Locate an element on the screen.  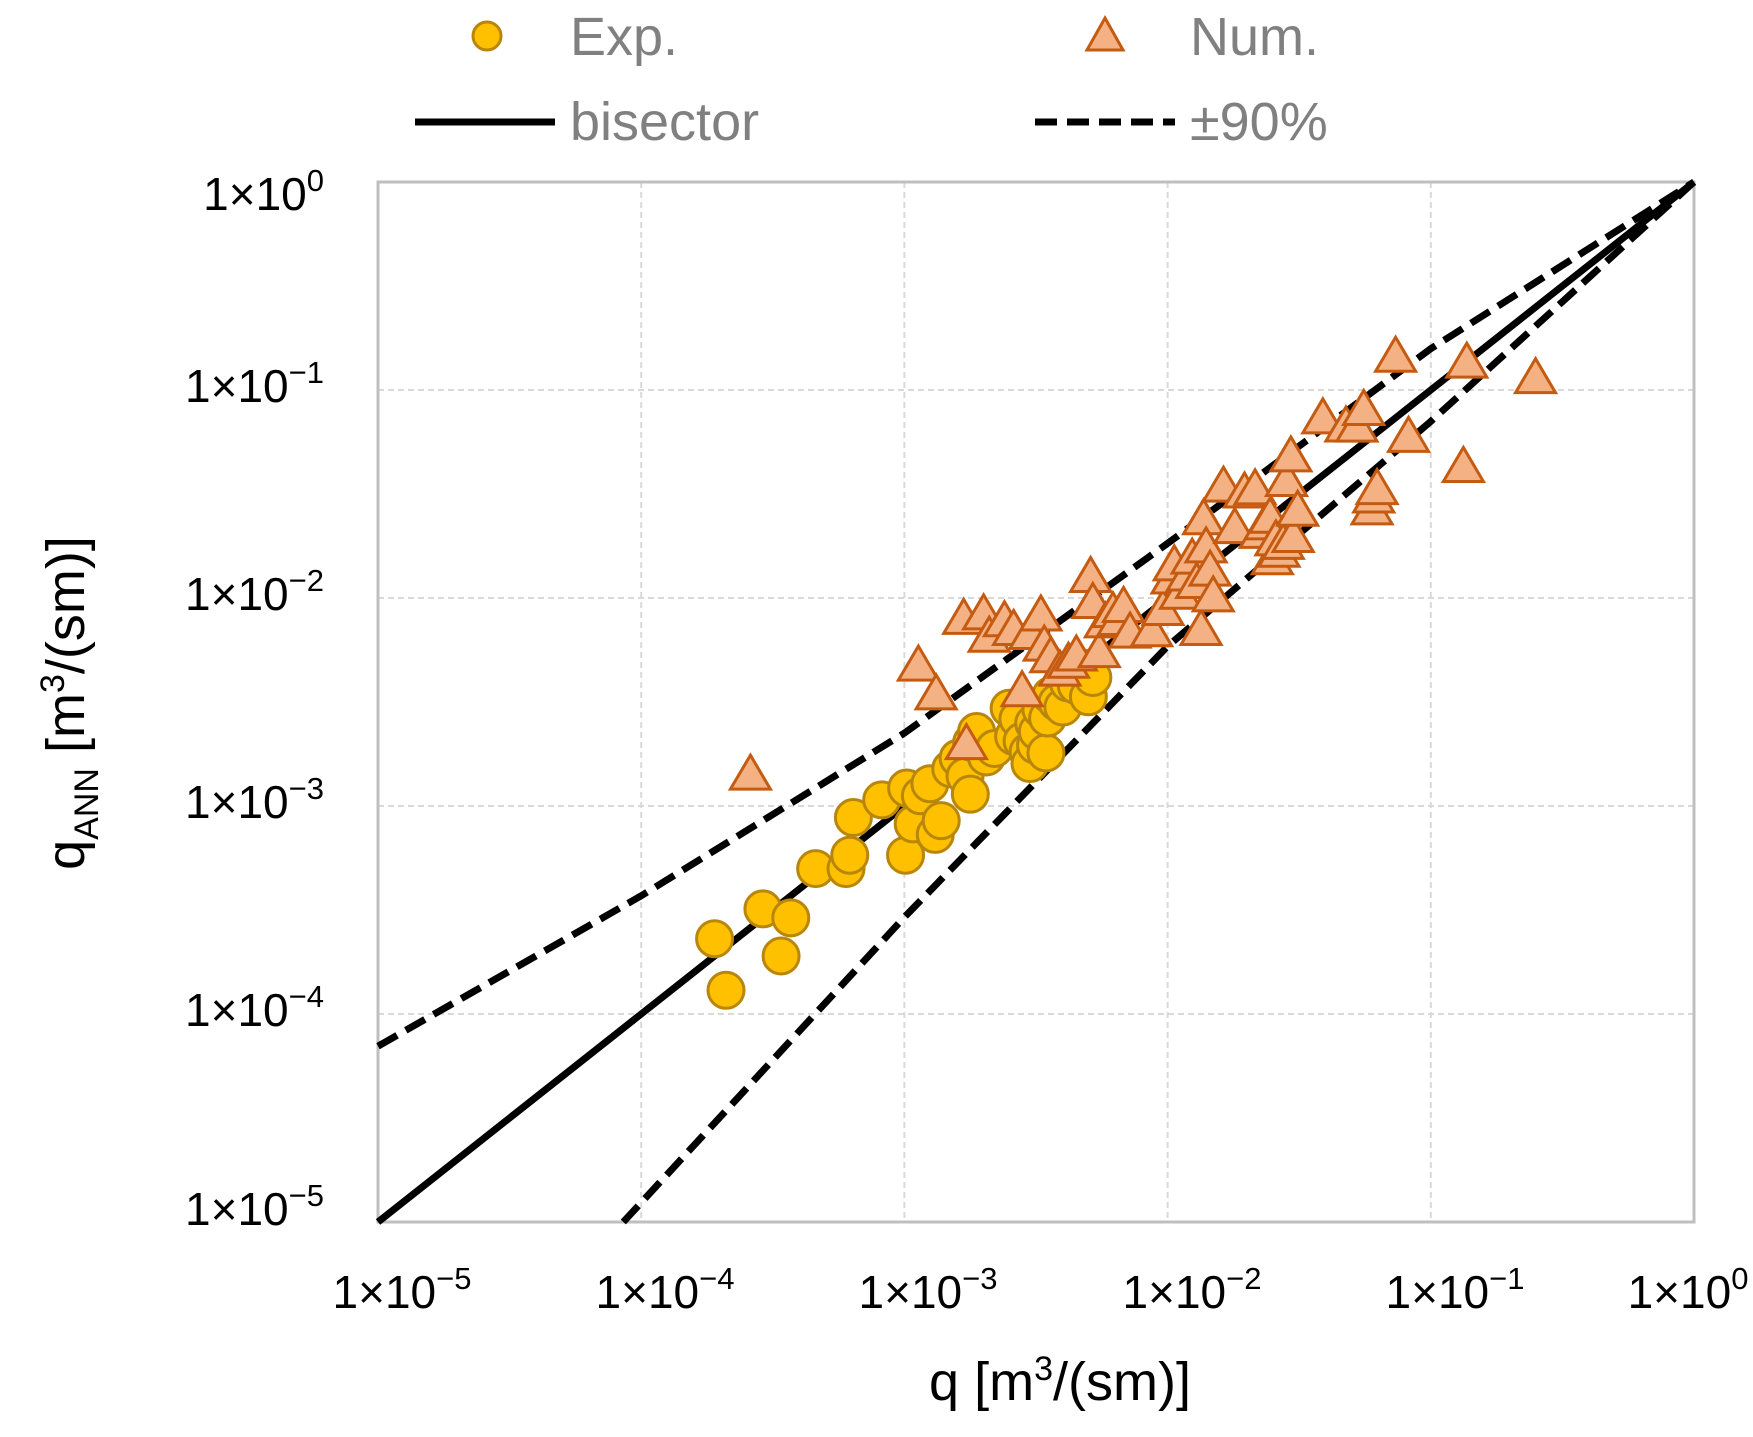
legend-exp-label: Exp. is located at coordinates (624, 37).